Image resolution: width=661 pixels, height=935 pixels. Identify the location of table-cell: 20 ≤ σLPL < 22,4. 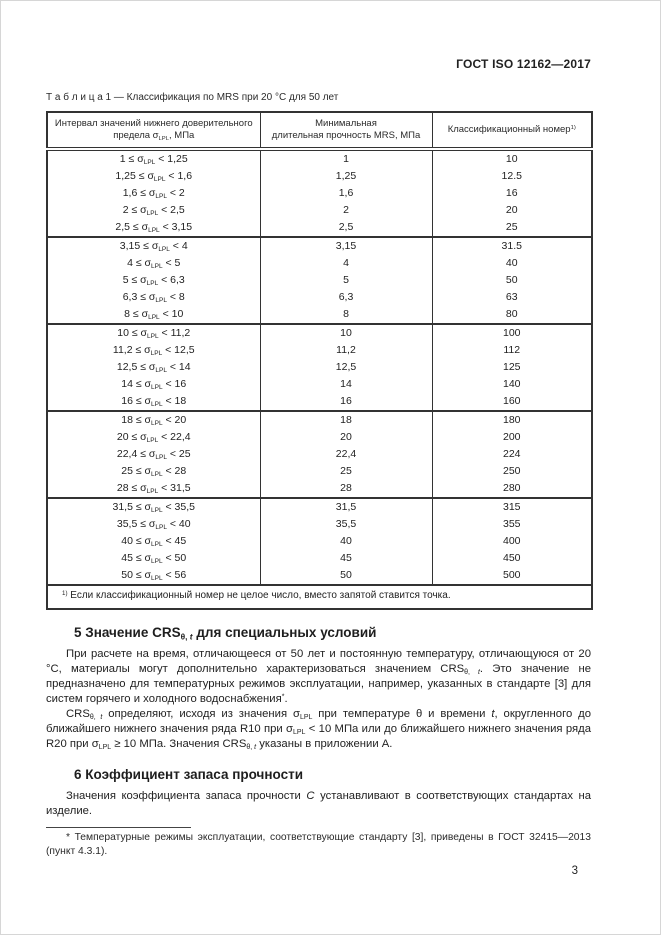
(153, 437).